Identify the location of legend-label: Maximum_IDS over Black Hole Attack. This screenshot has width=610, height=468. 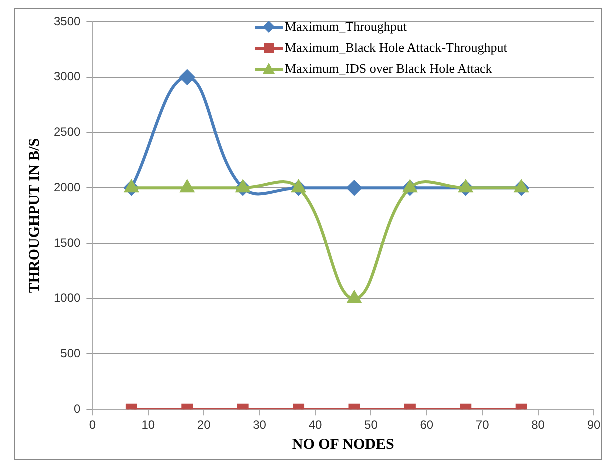
(388, 68).